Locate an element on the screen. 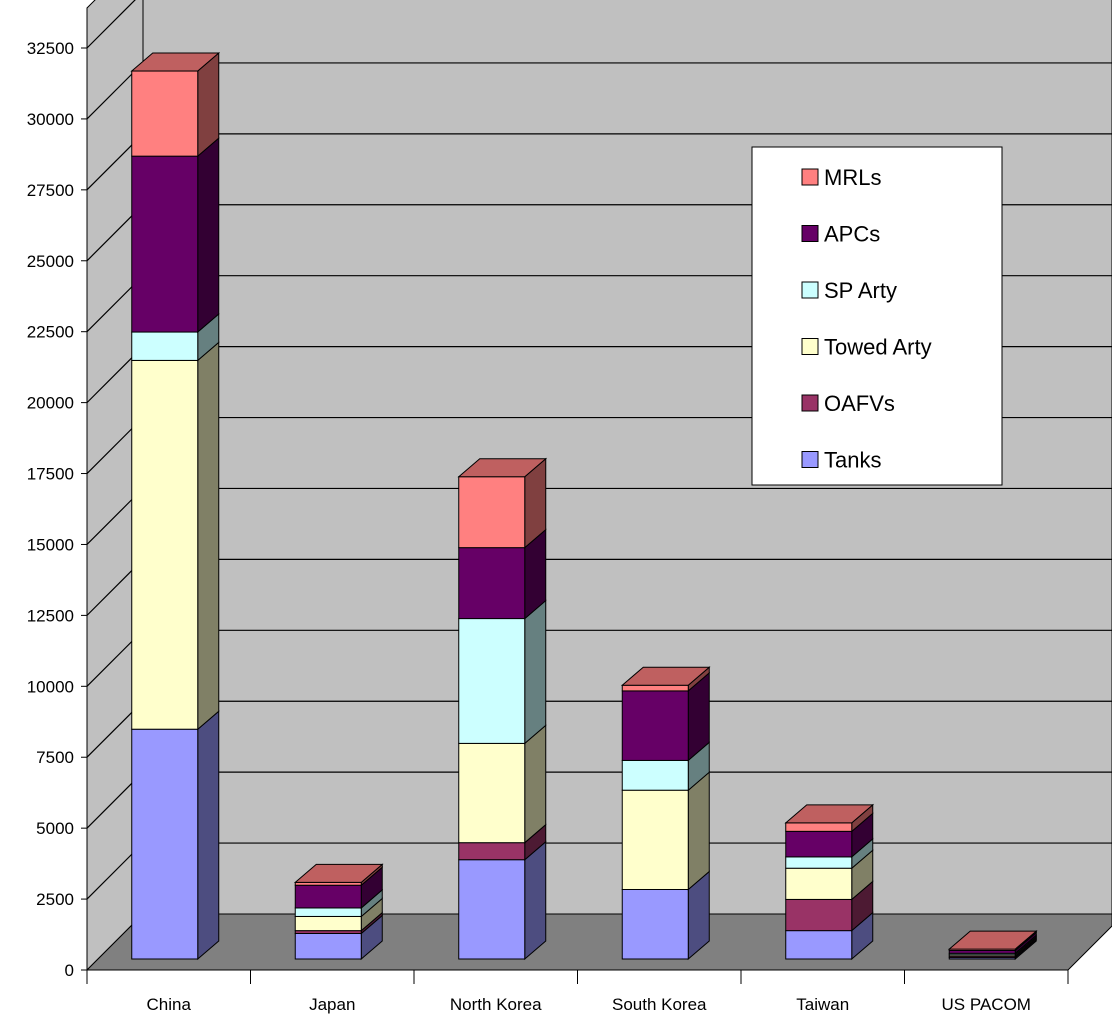 The image size is (1112, 1018). y-tick-label: 27500 is located at coordinates (50, 190).